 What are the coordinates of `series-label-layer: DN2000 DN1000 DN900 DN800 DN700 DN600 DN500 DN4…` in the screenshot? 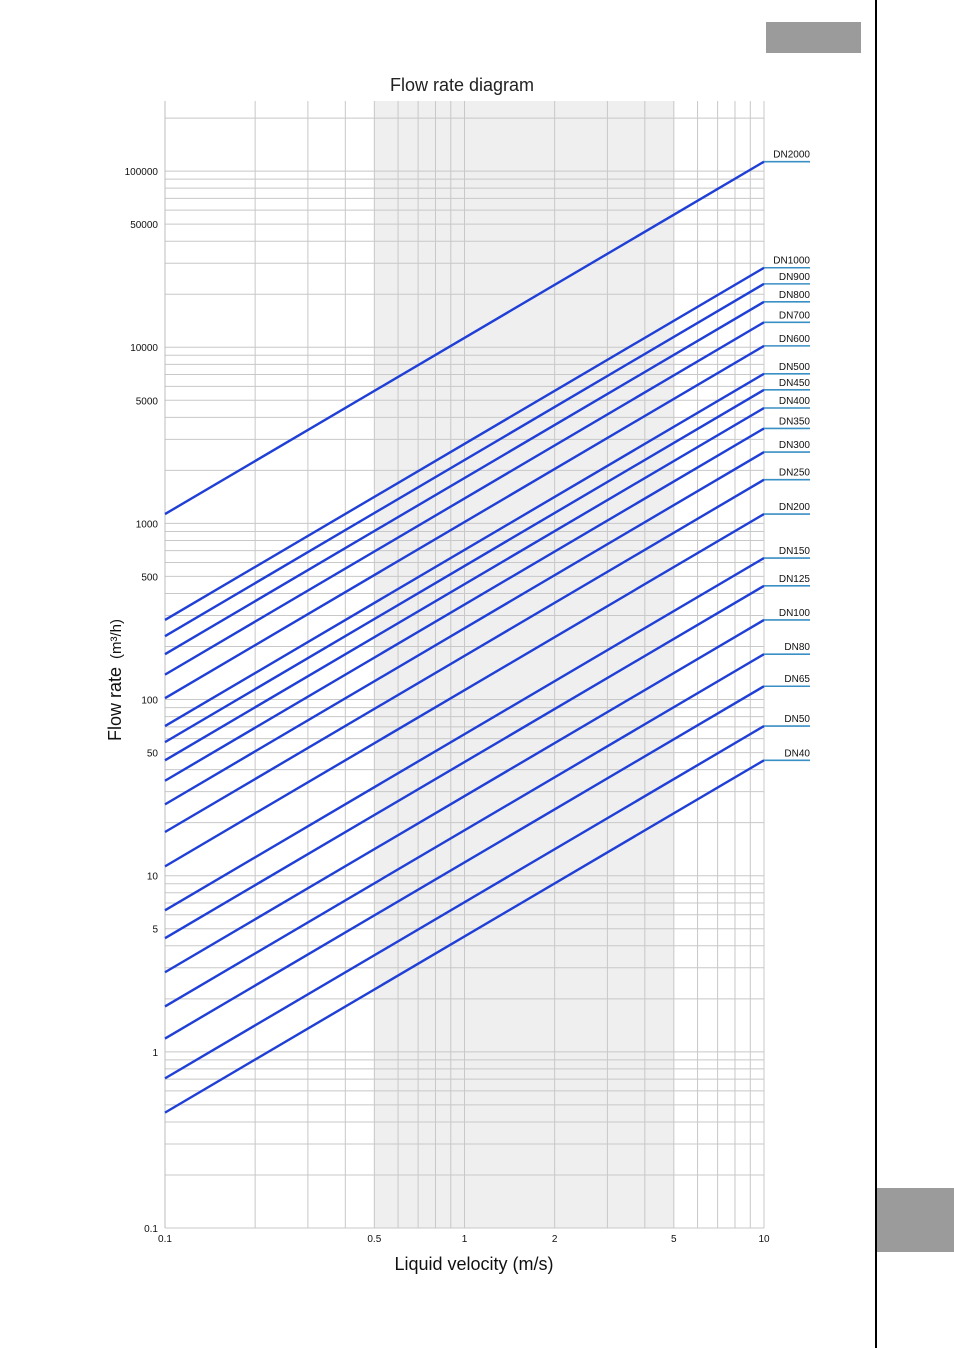 It's located at (787, 456).